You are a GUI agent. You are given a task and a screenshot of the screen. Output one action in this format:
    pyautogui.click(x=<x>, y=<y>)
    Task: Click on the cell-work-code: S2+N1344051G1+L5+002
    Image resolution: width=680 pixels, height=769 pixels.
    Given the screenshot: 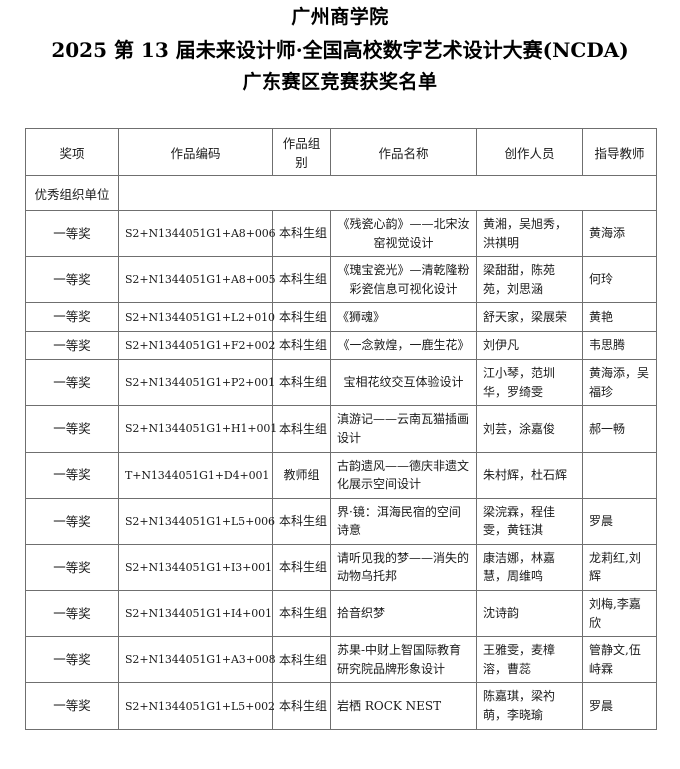 What is the action you would take?
    pyautogui.click(x=196, y=706)
    